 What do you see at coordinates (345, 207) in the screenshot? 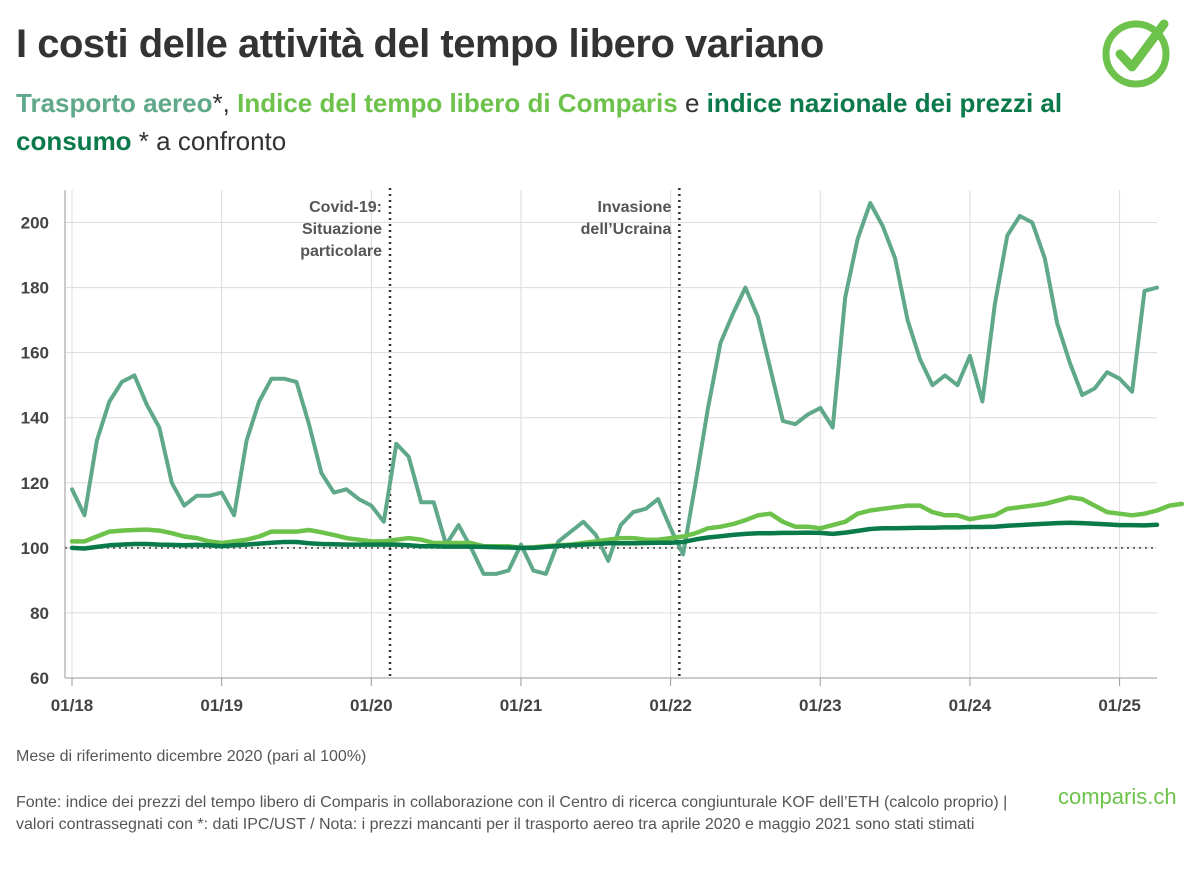
I see `event-label: Covid-19:` at bounding box center [345, 207].